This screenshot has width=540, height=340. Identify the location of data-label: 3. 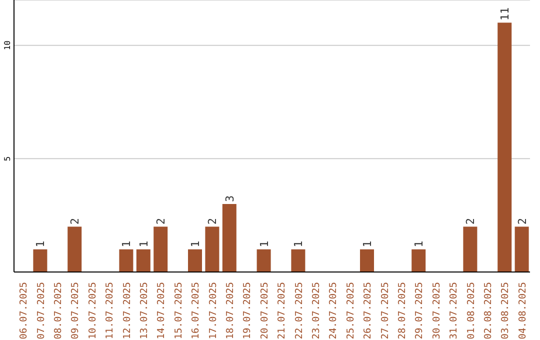
(229, 198).